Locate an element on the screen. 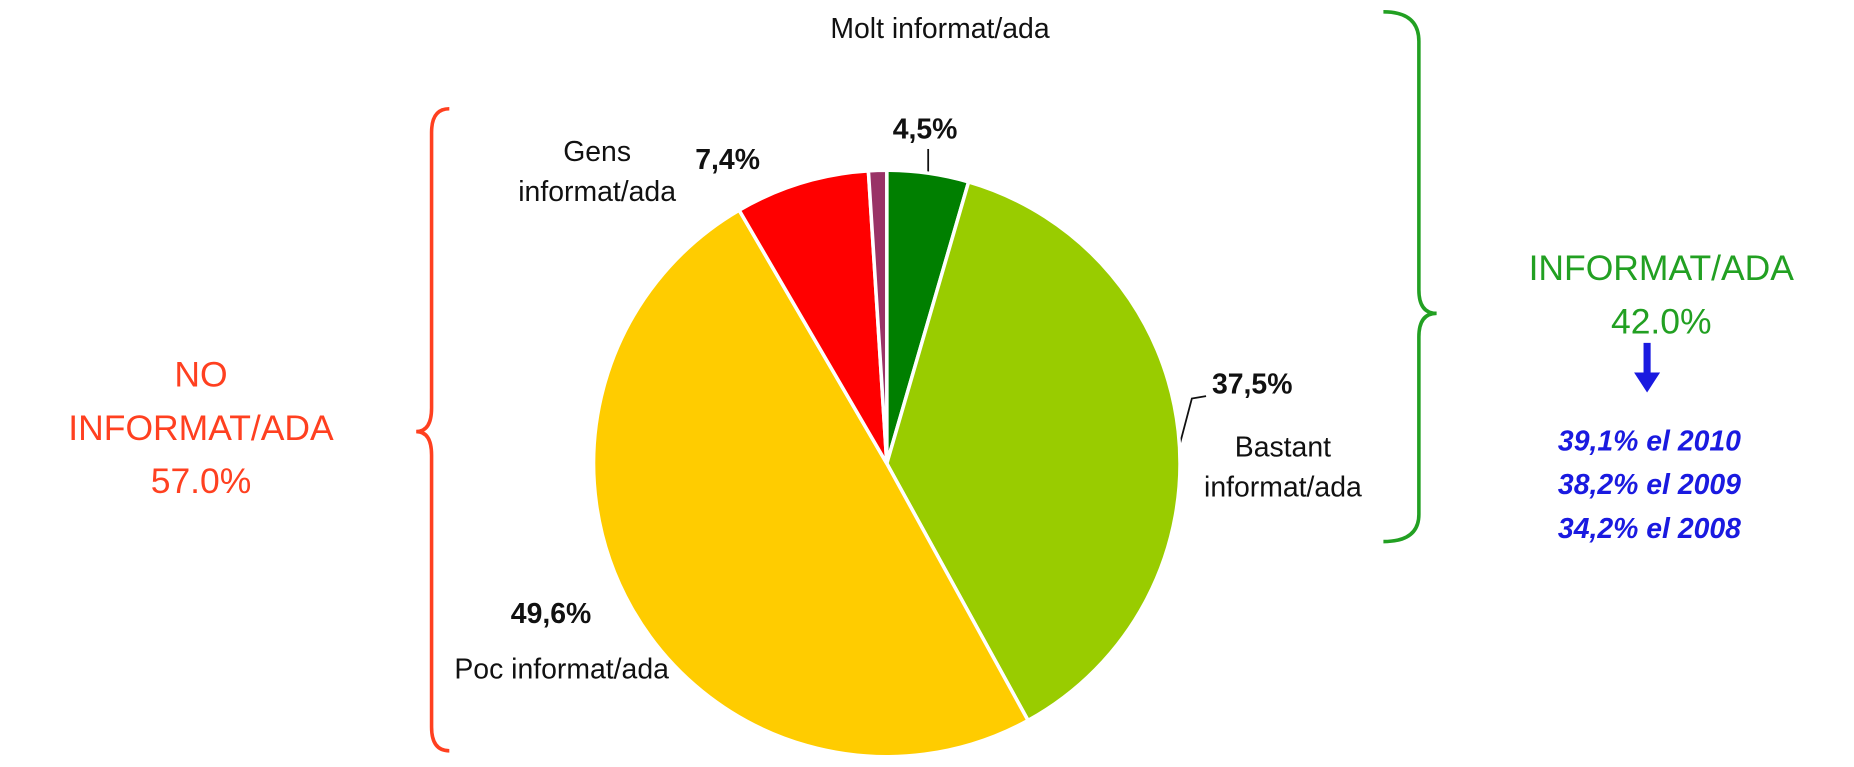  down-arrow is located at coordinates (1647, 367).